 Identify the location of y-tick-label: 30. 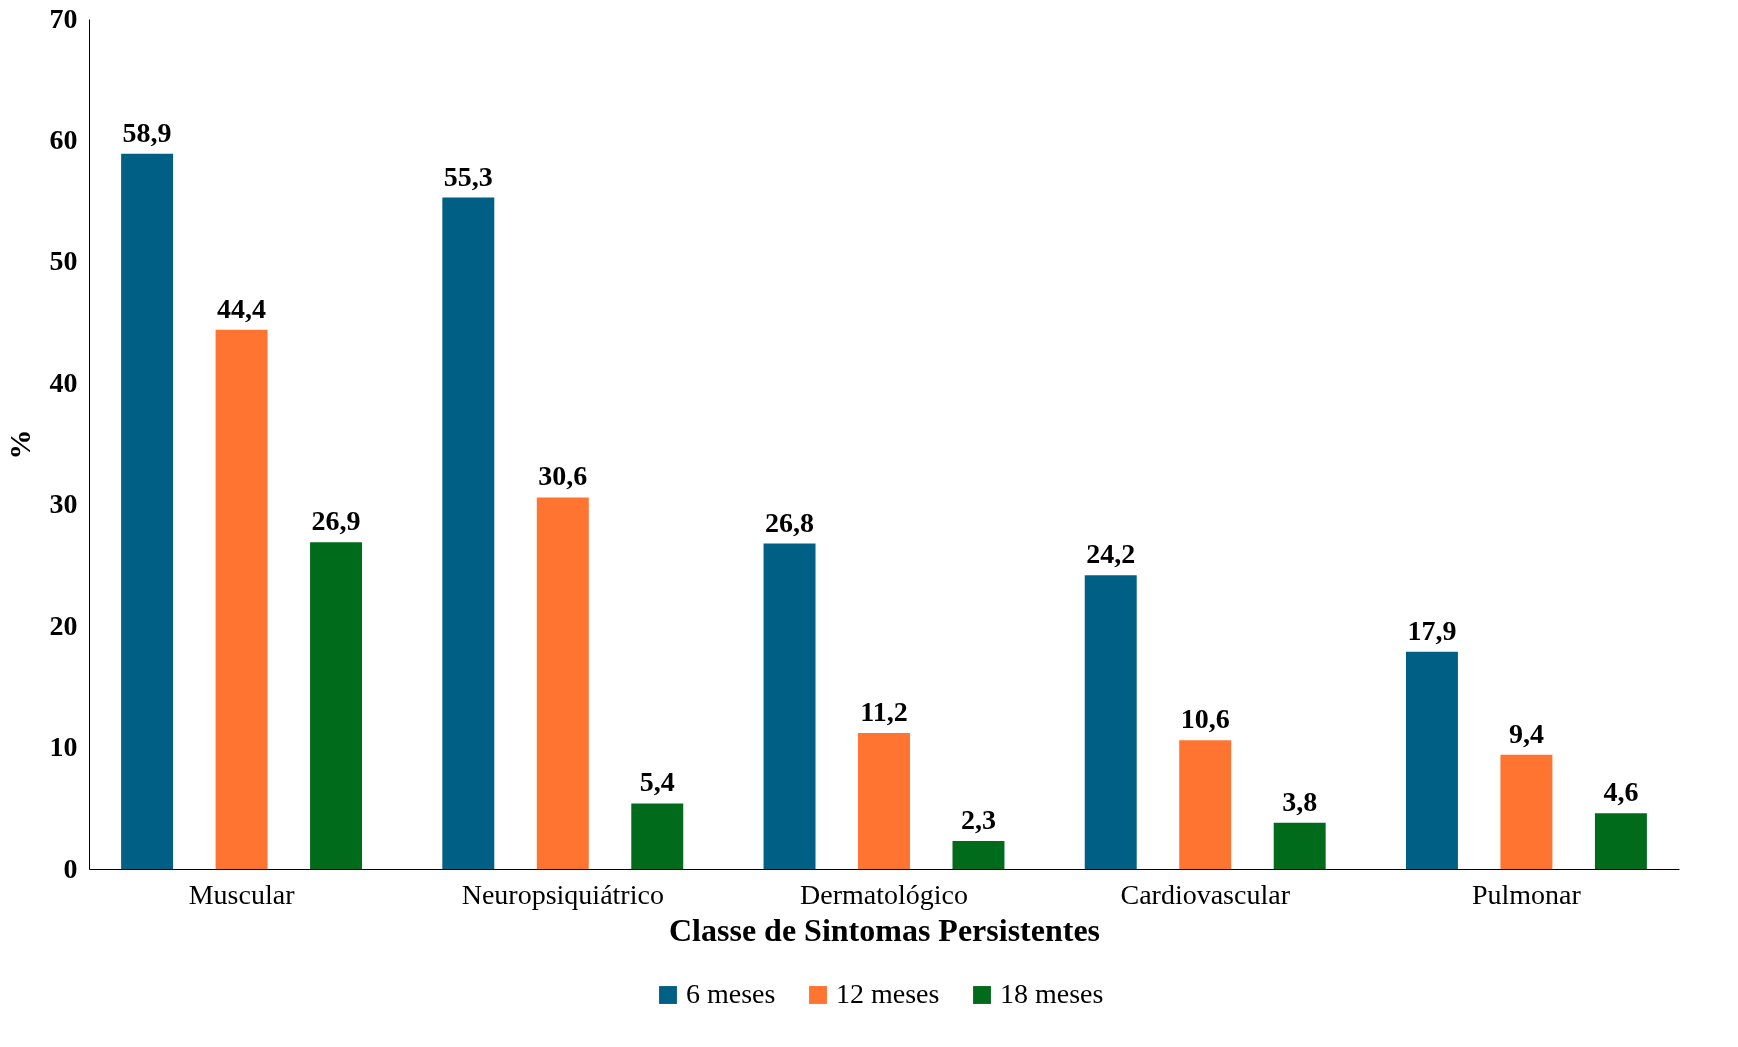
(63, 504).